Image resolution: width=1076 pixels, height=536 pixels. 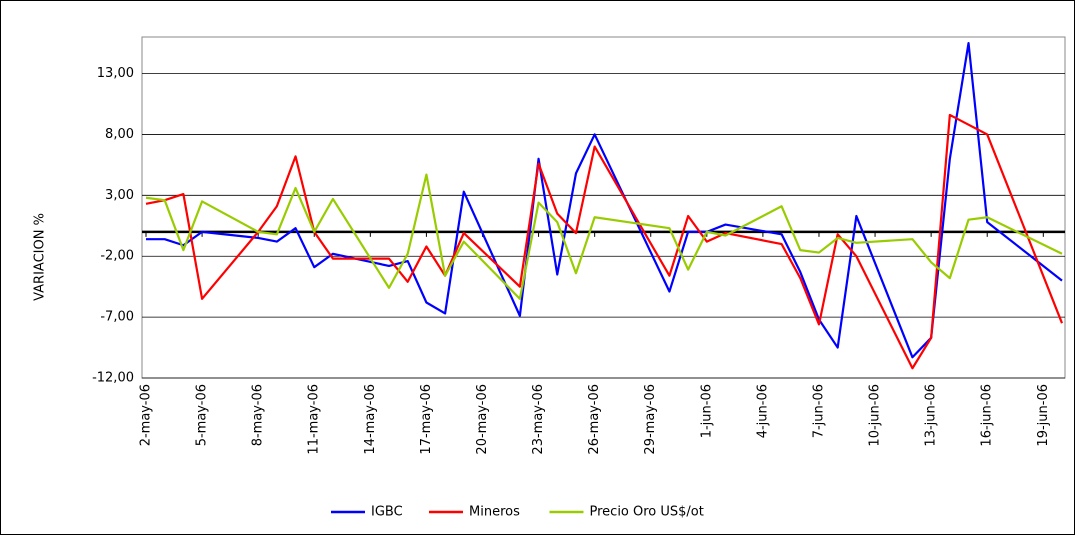 I want to click on x-tick-label: 8-may-06, so click(x=258, y=415).